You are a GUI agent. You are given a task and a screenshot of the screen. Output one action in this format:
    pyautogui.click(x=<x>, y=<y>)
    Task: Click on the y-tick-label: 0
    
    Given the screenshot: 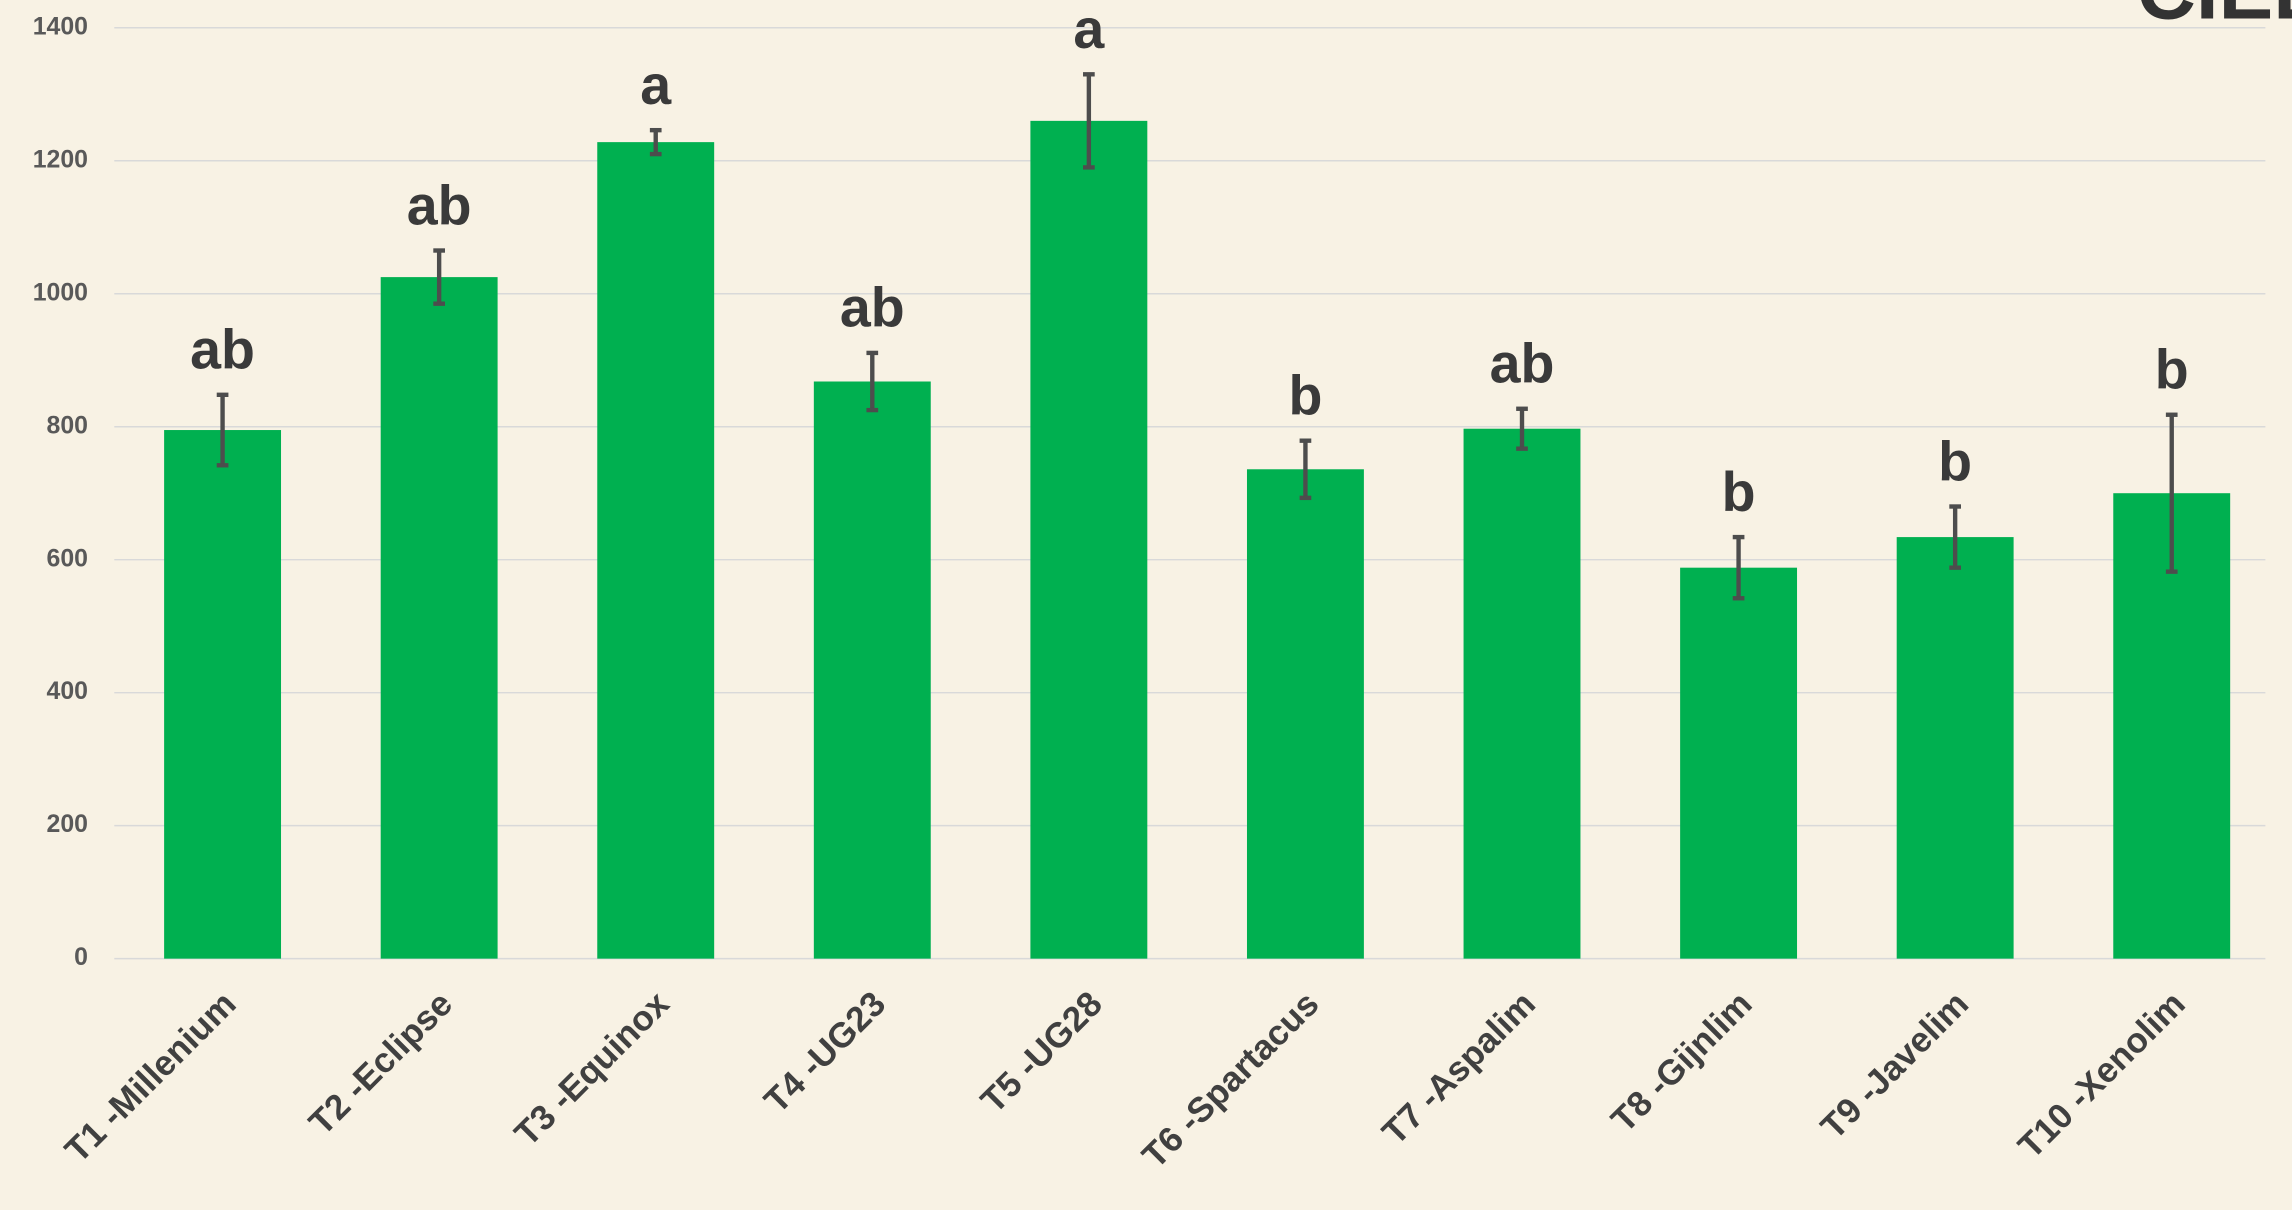 What is the action you would take?
    pyautogui.click(x=81, y=957)
    